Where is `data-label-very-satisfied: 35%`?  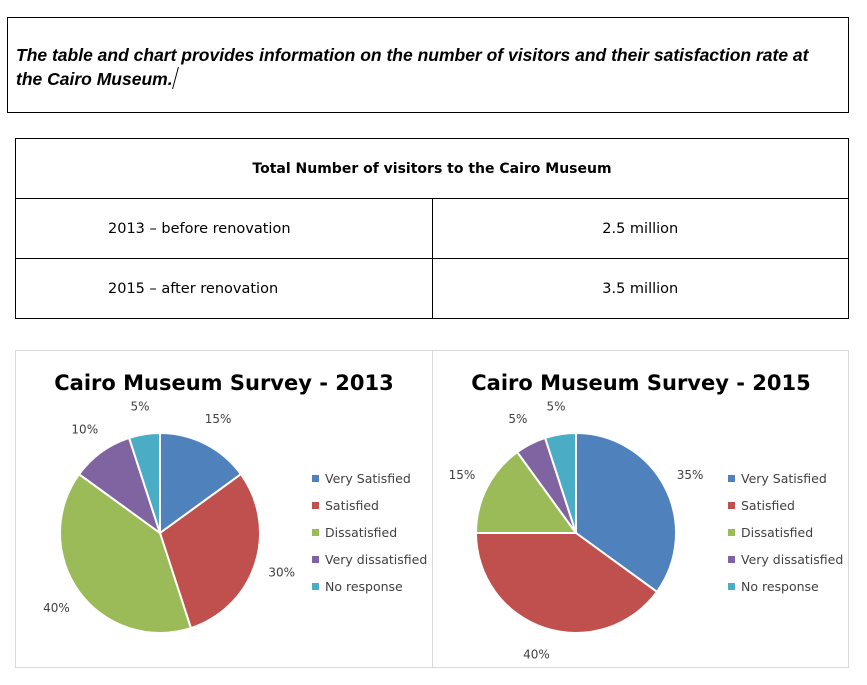
data-label-very-satisfied: 35% is located at coordinates (690, 475).